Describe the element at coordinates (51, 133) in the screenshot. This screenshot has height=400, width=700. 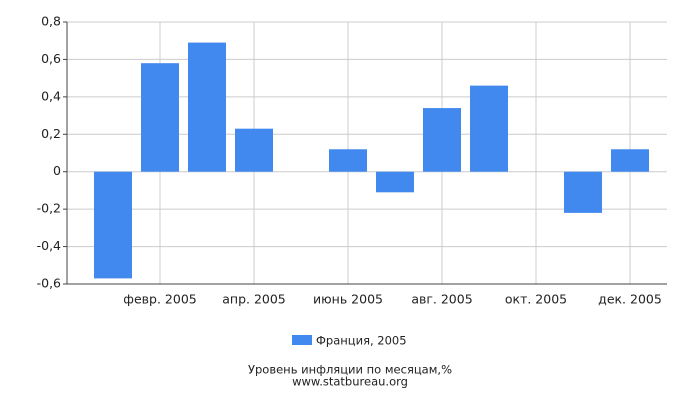
I see `y-tick-label: 0,2` at that location.